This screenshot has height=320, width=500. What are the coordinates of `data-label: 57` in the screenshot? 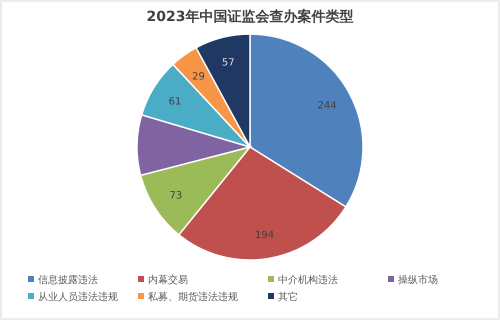 It's located at (228, 63).